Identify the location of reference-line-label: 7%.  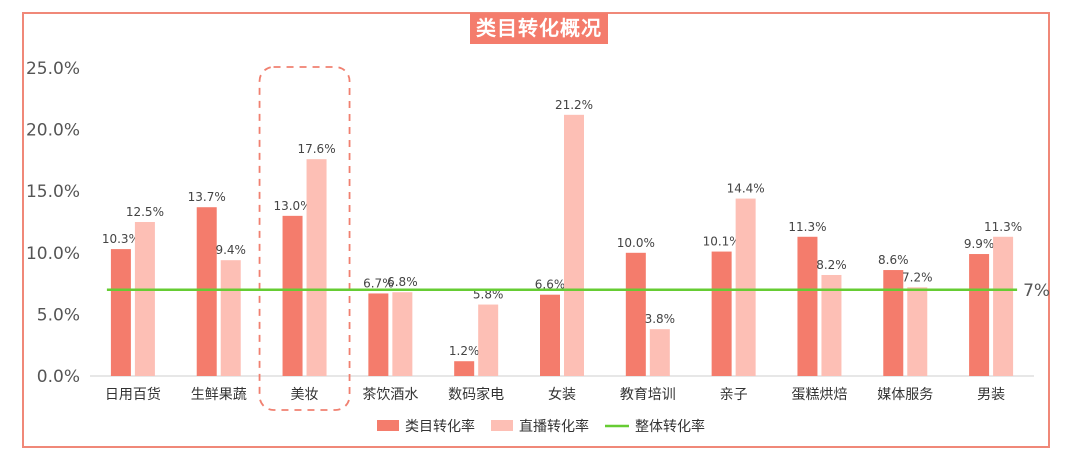
(1036, 291).